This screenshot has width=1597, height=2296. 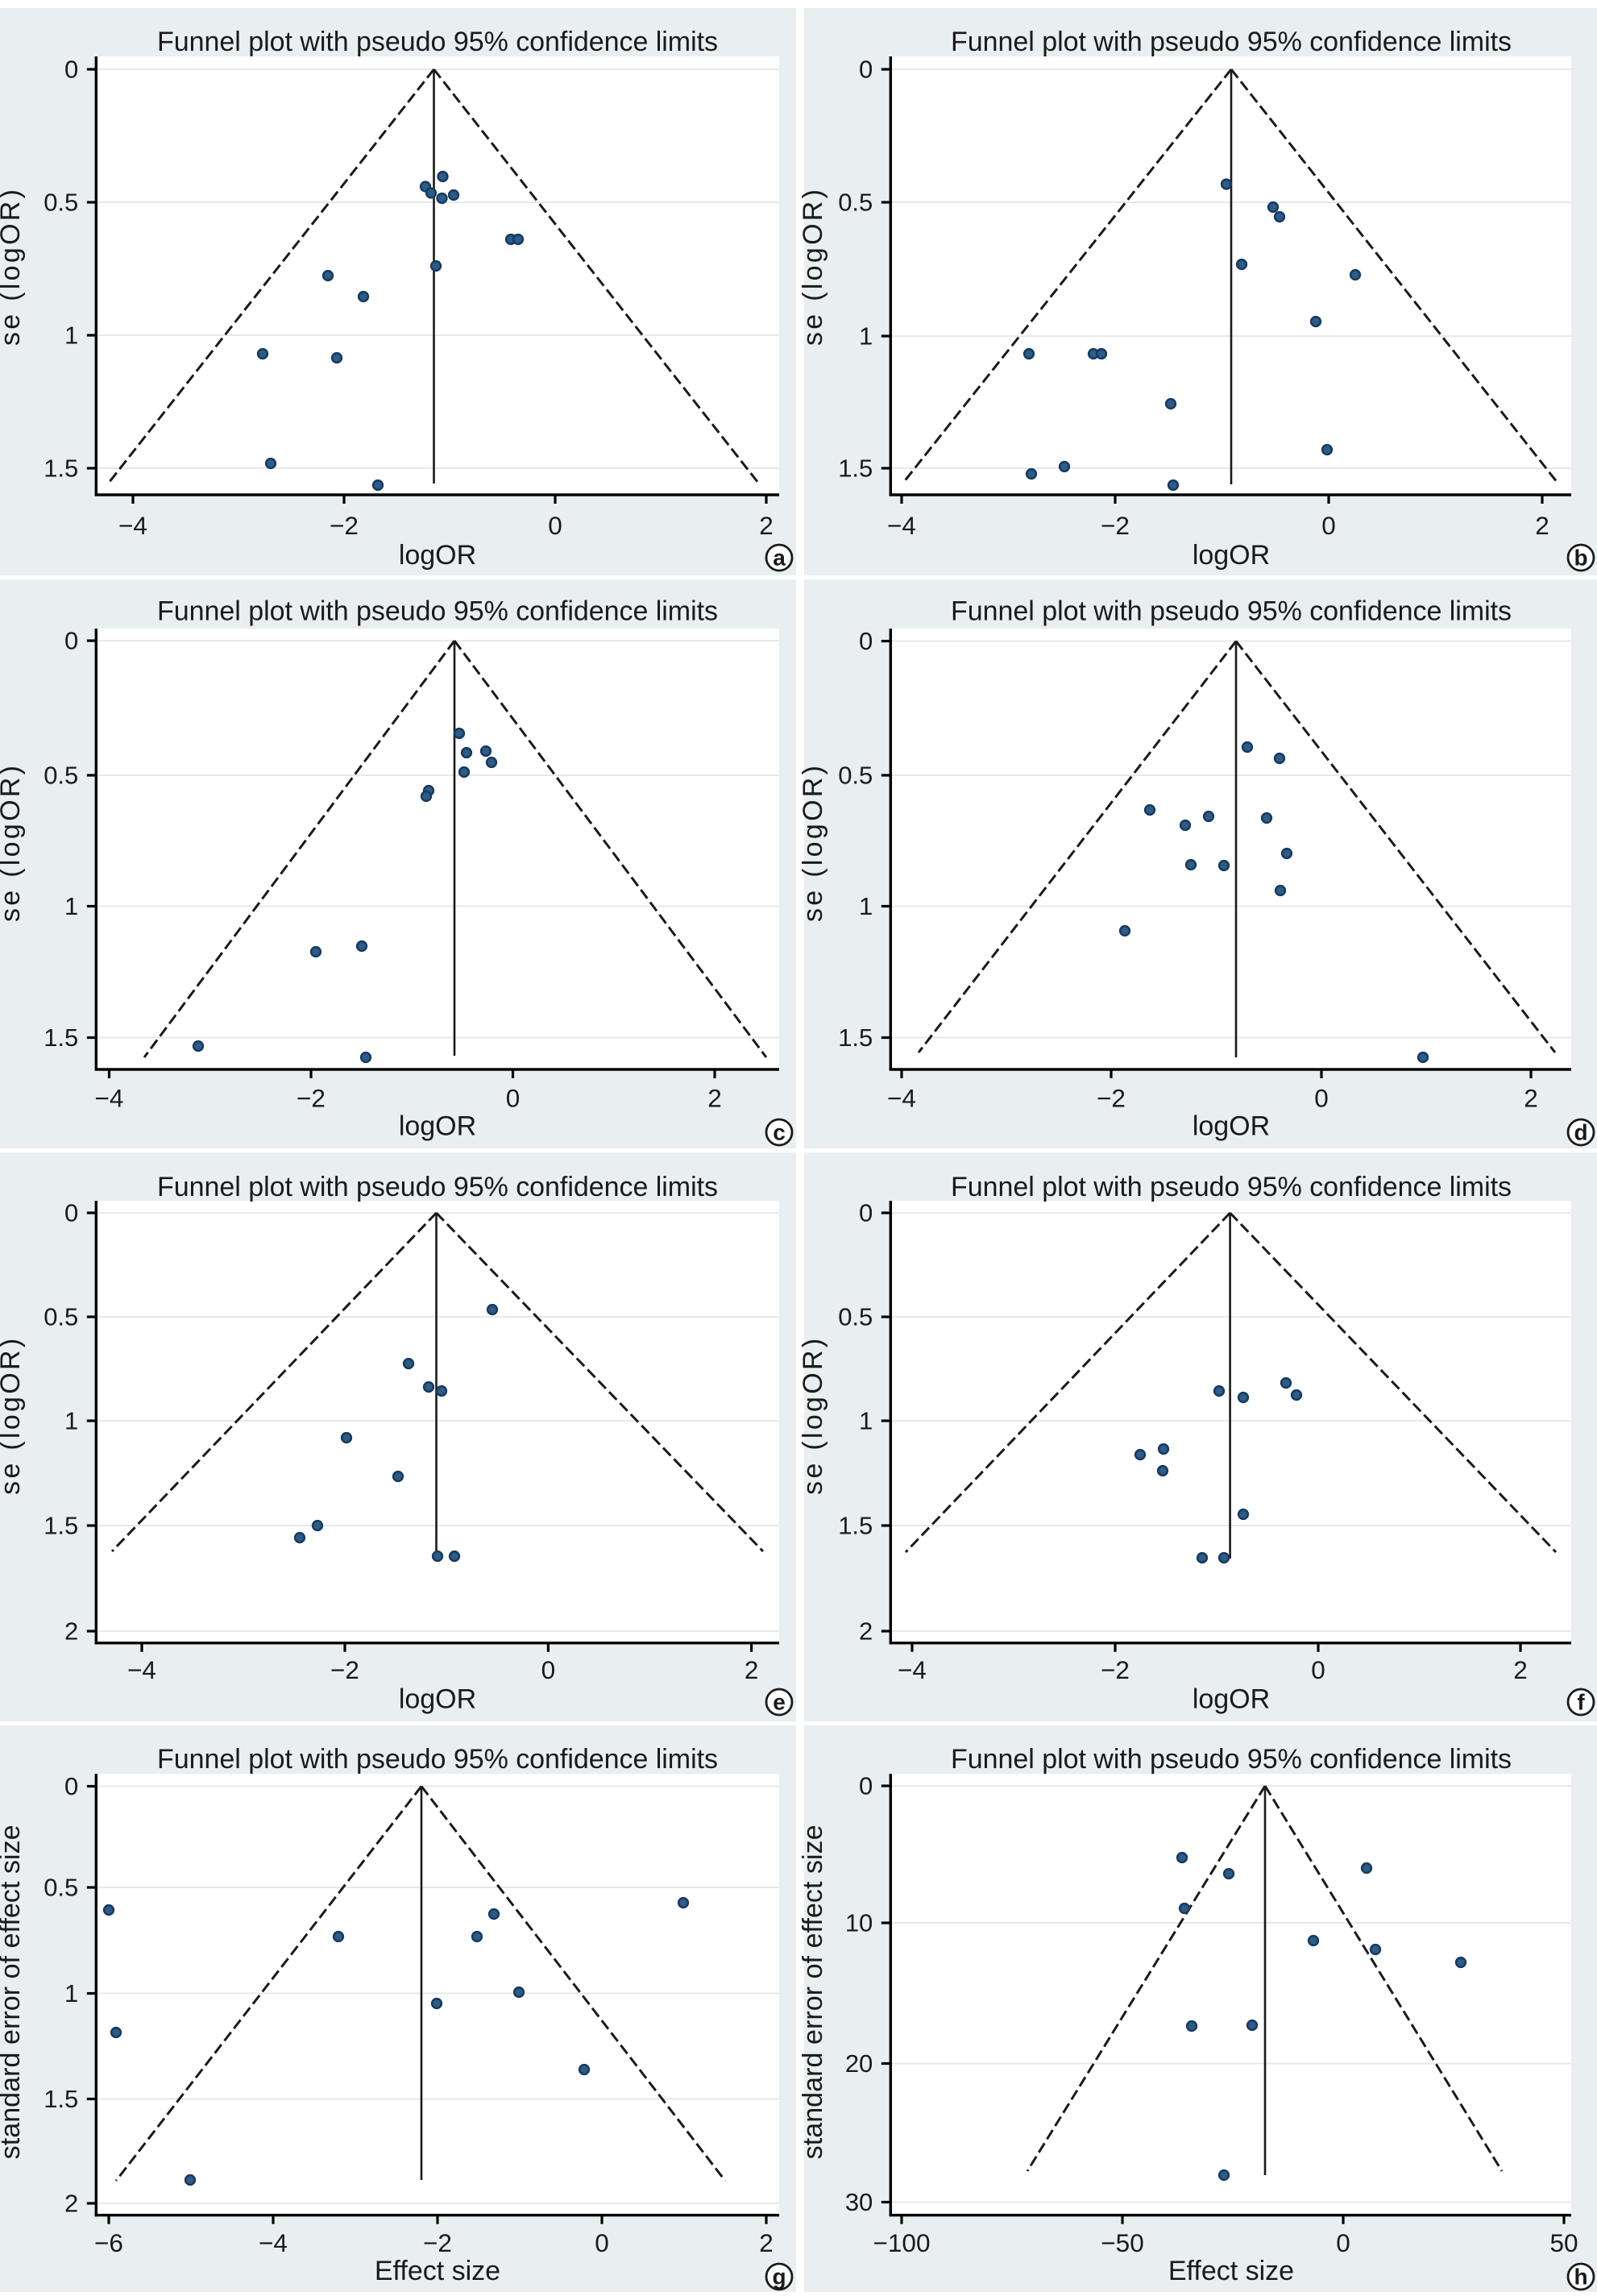 What do you see at coordinates (779, 1702) in the screenshot?
I see `svg-text: e` at bounding box center [779, 1702].